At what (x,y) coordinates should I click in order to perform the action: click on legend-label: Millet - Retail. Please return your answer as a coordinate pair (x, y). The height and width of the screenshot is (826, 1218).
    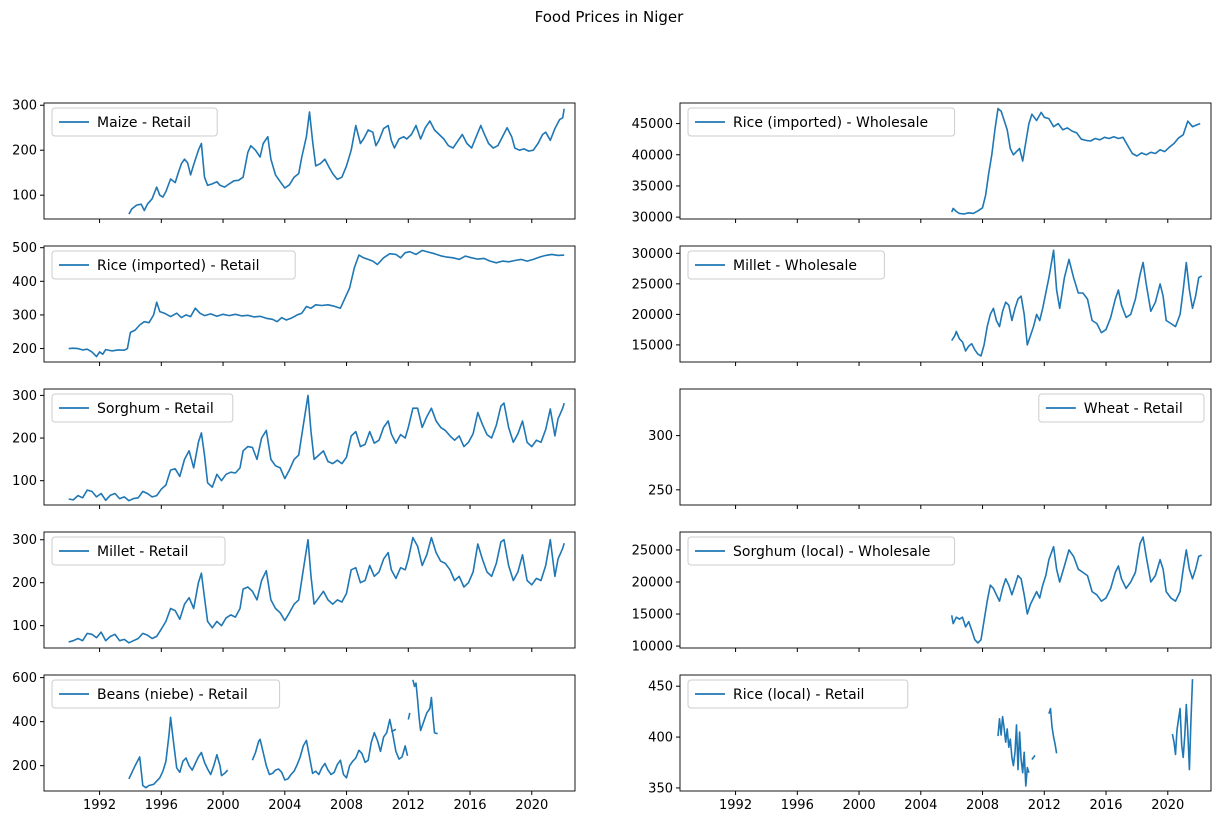
    Looking at the image, I should click on (142, 552).